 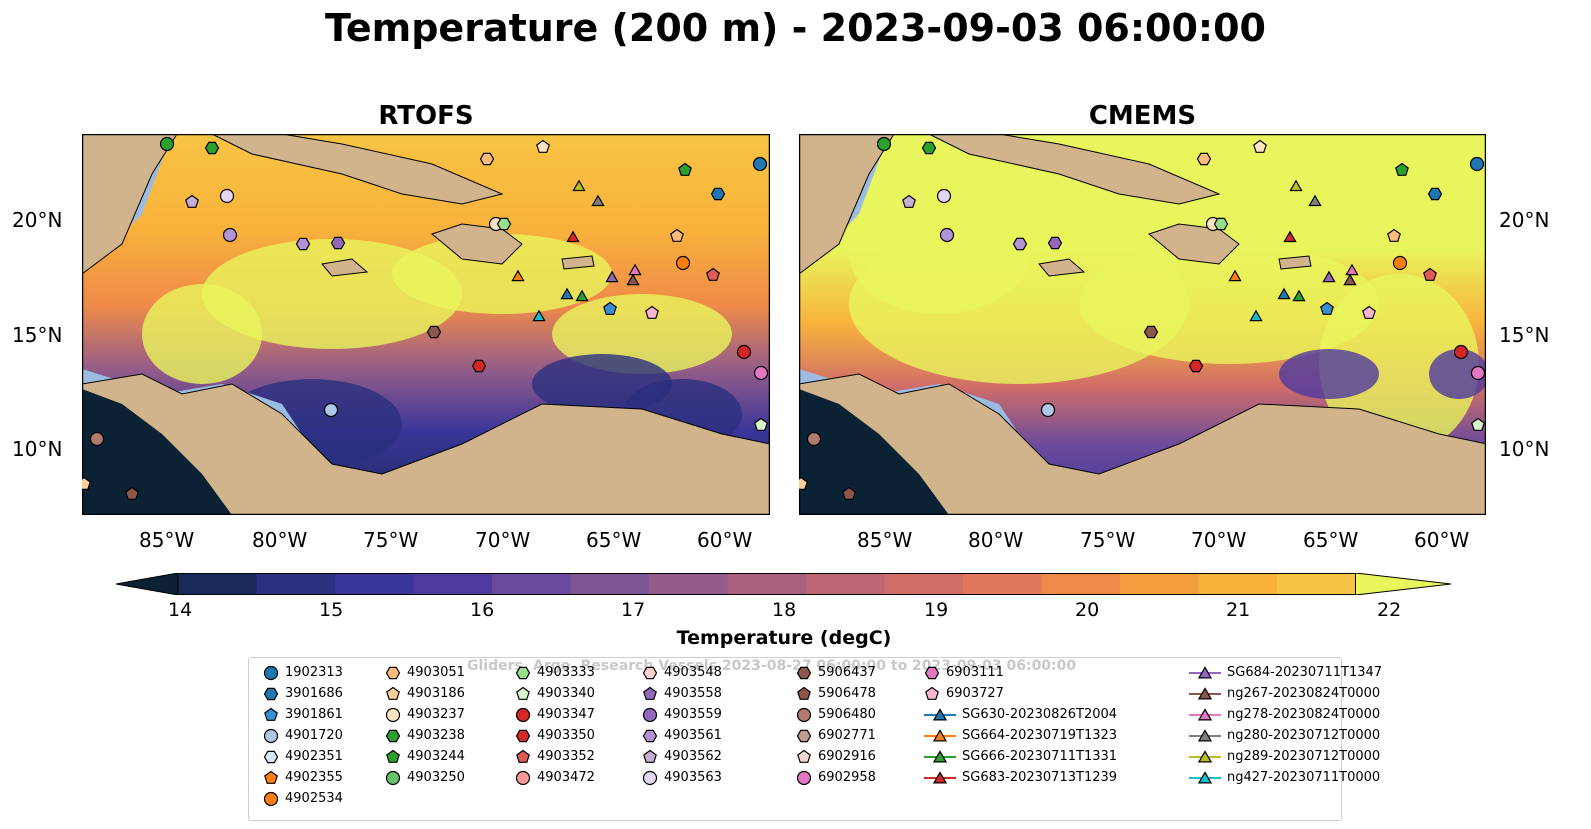 What do you see at coordinates (682, 756) in the screenshot?
I see `legend-item: 4903562` at bounding box center [682, 756].